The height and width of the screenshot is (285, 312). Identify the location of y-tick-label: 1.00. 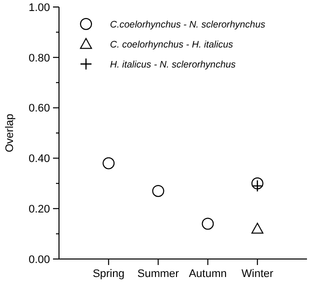
(39, 8).